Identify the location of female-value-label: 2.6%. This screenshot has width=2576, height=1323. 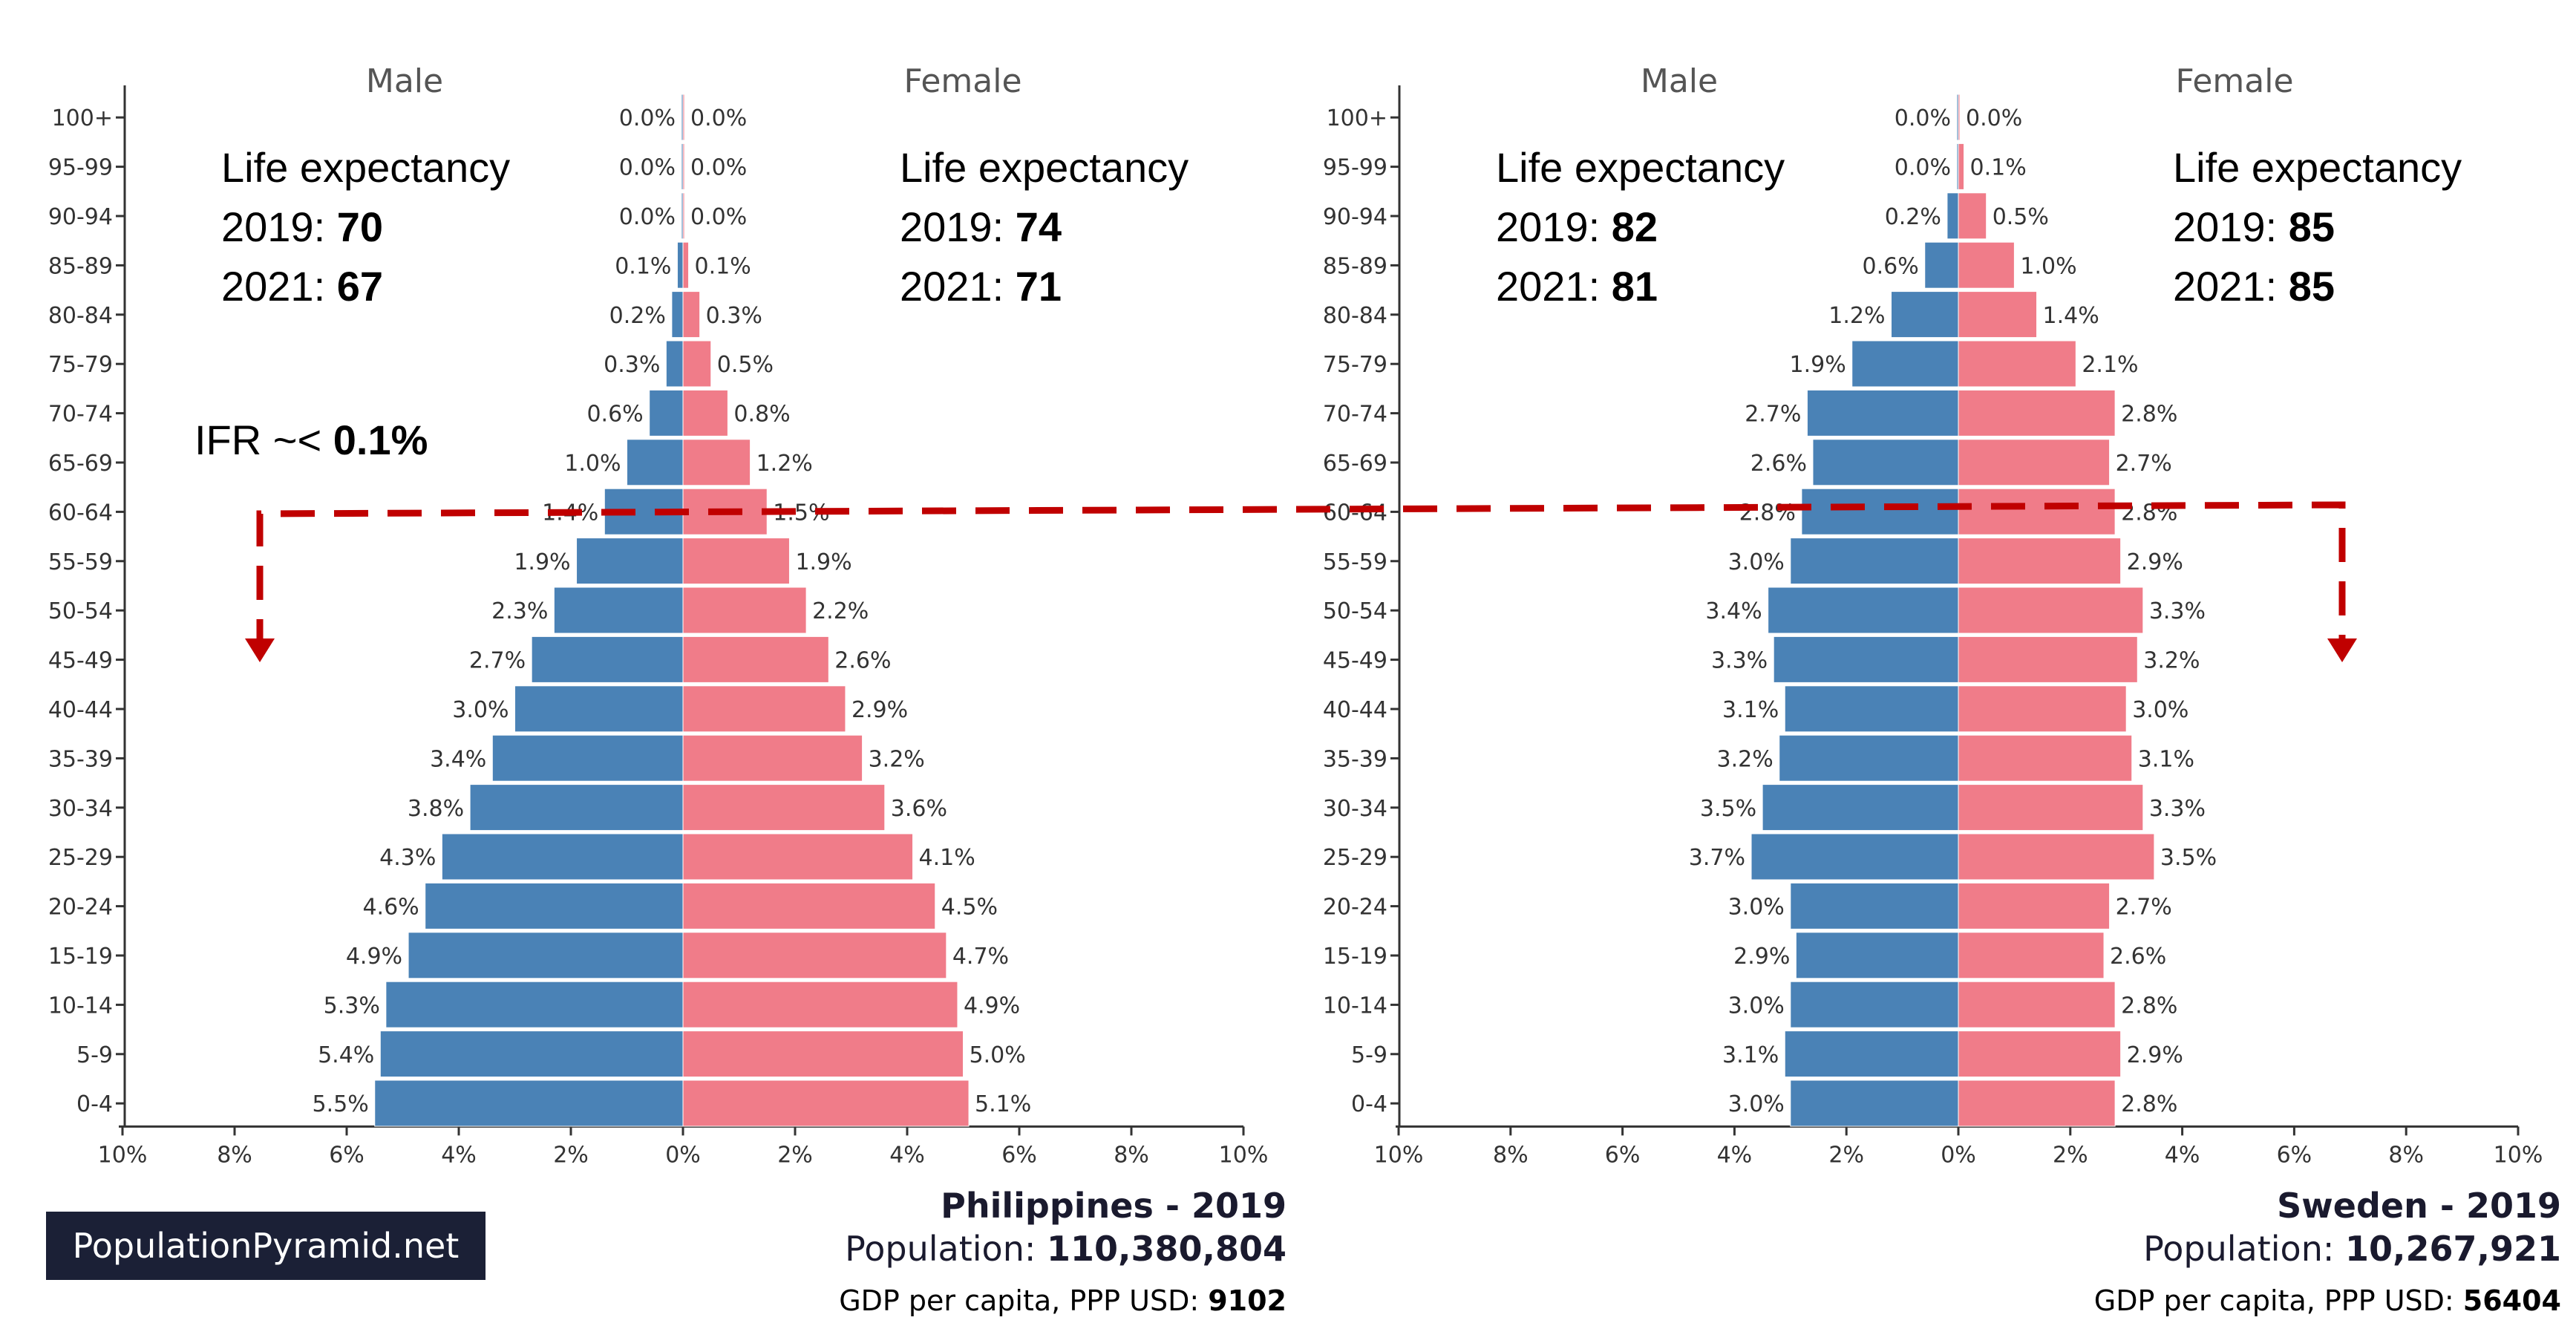
(2138, 957).